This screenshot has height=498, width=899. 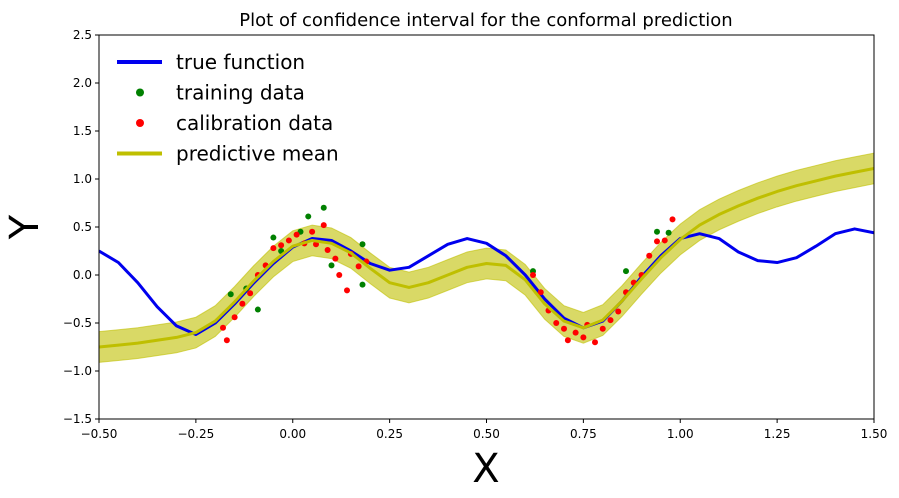 I want to click on legend-label: calibration data, so click(x=254, y=123).